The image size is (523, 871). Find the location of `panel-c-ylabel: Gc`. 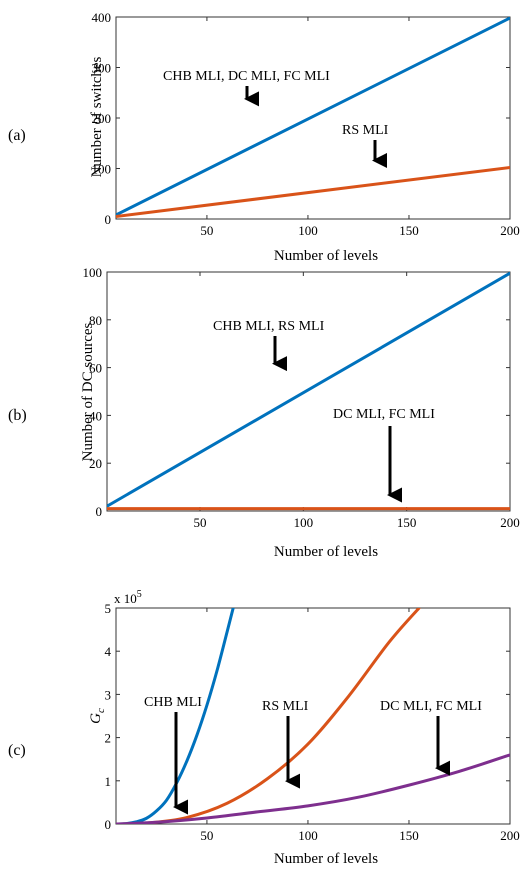

panel-c-ylabel: Gc is located at coordinates (97, 716).